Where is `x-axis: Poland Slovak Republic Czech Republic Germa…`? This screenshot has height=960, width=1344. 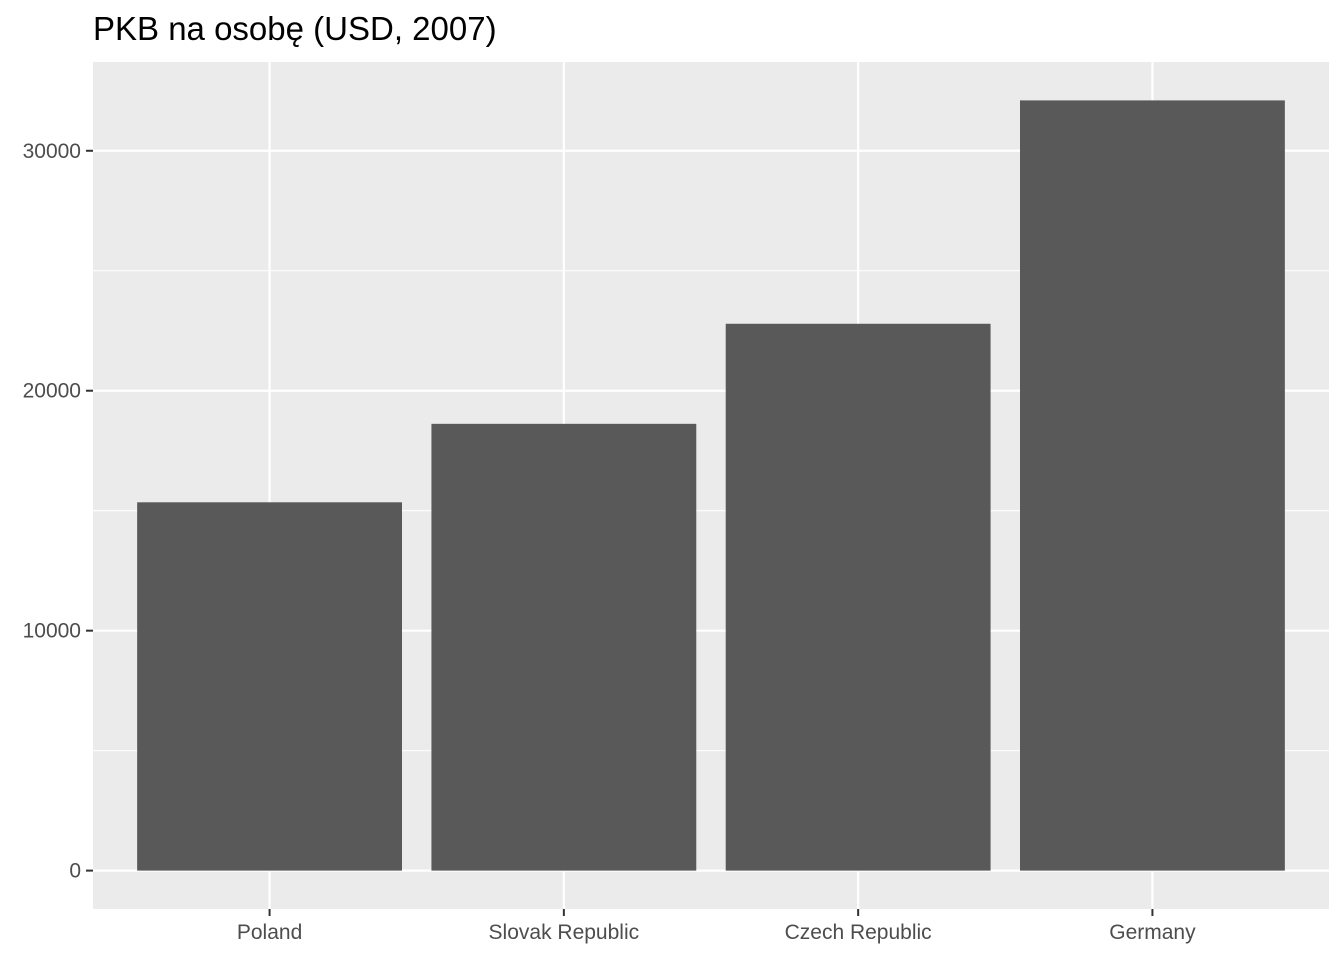
x-axis: Poland Slovak Republic Czech Republic Germa… is located at coordinates (716, 926).